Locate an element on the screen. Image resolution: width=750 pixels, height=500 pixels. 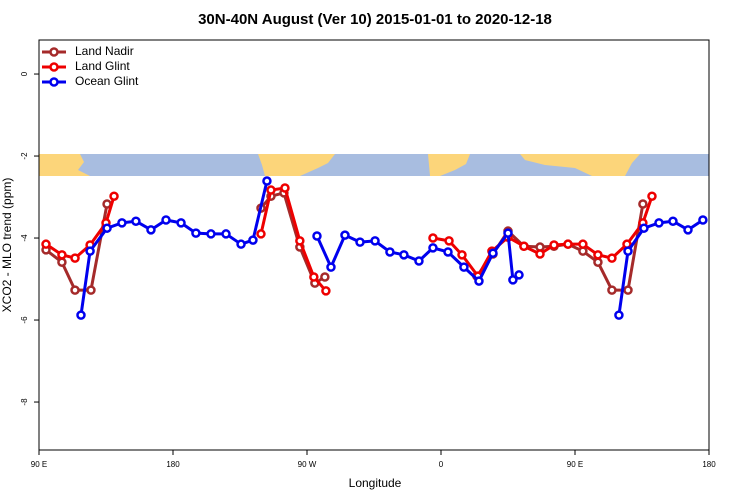
legend-label: Land Nadir is located at coordinates (104, 51).